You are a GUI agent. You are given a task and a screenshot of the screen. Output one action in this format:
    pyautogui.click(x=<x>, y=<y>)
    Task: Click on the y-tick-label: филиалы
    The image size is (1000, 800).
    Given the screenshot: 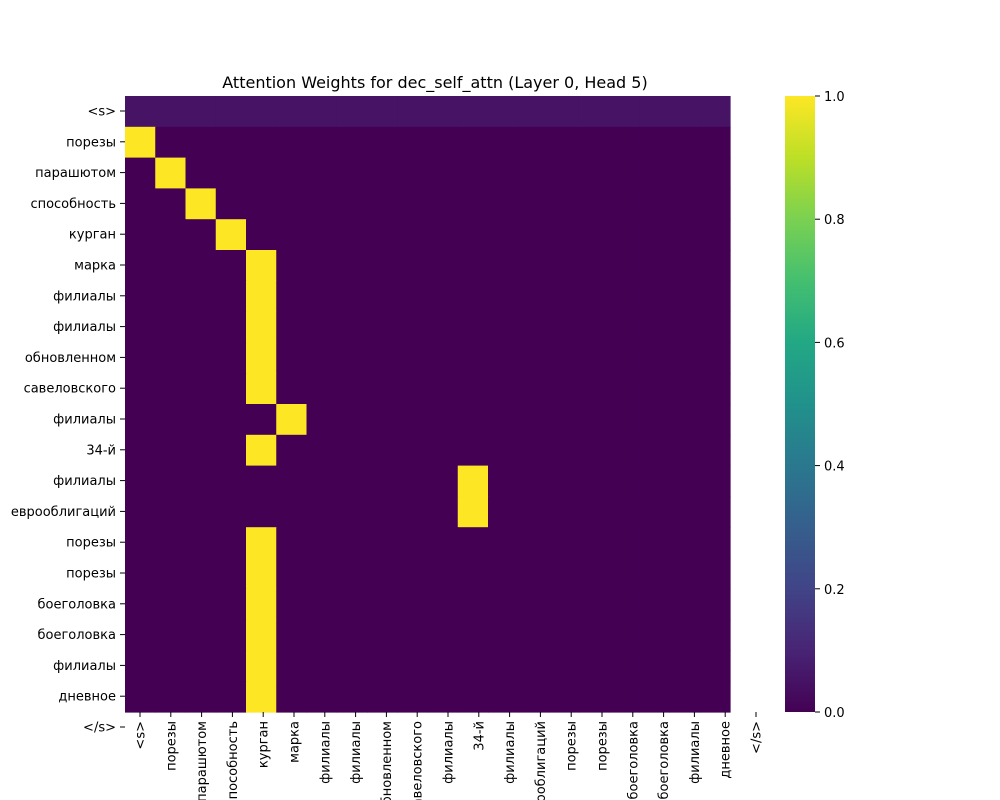 What is the action you would take?
    pyautogui.click(x=84, y=666)
    